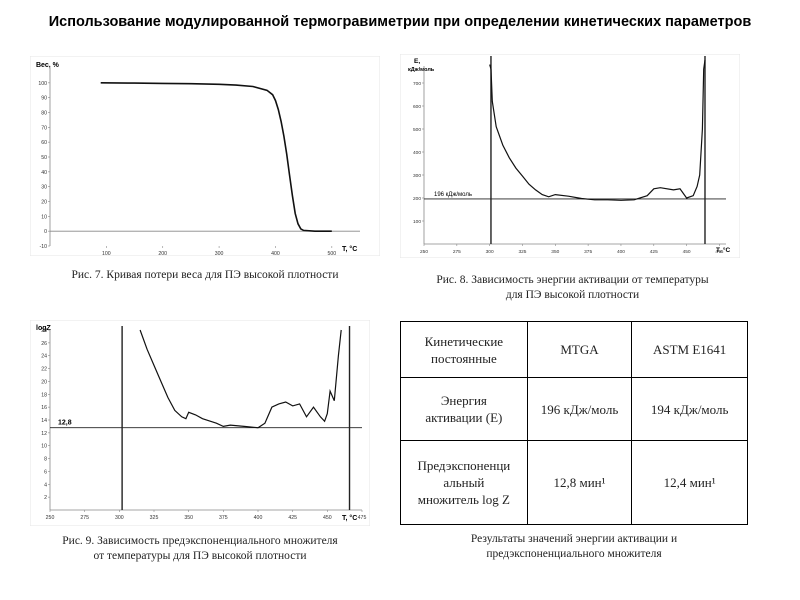  I want to click on y-tick-label: 500, so click(417, 130).